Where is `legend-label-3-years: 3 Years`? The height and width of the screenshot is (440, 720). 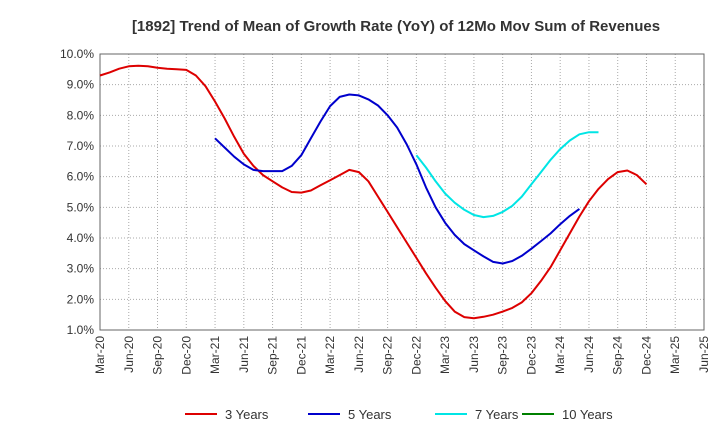
legend-label-3-years: 3 Years is located at coordinates (247, 414).